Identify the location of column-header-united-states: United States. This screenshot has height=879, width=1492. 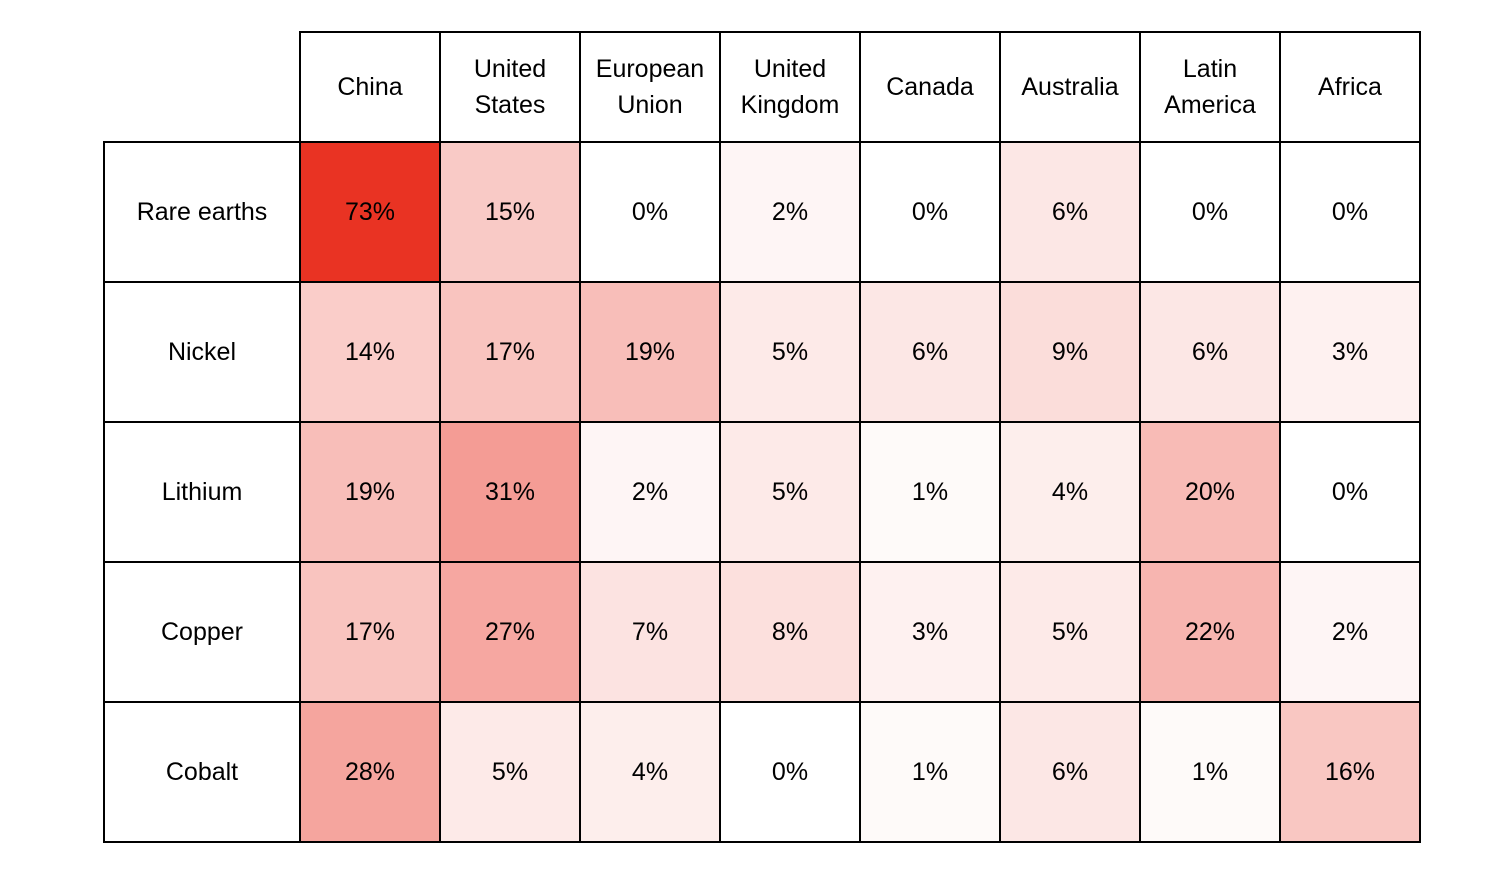
(510, 87).